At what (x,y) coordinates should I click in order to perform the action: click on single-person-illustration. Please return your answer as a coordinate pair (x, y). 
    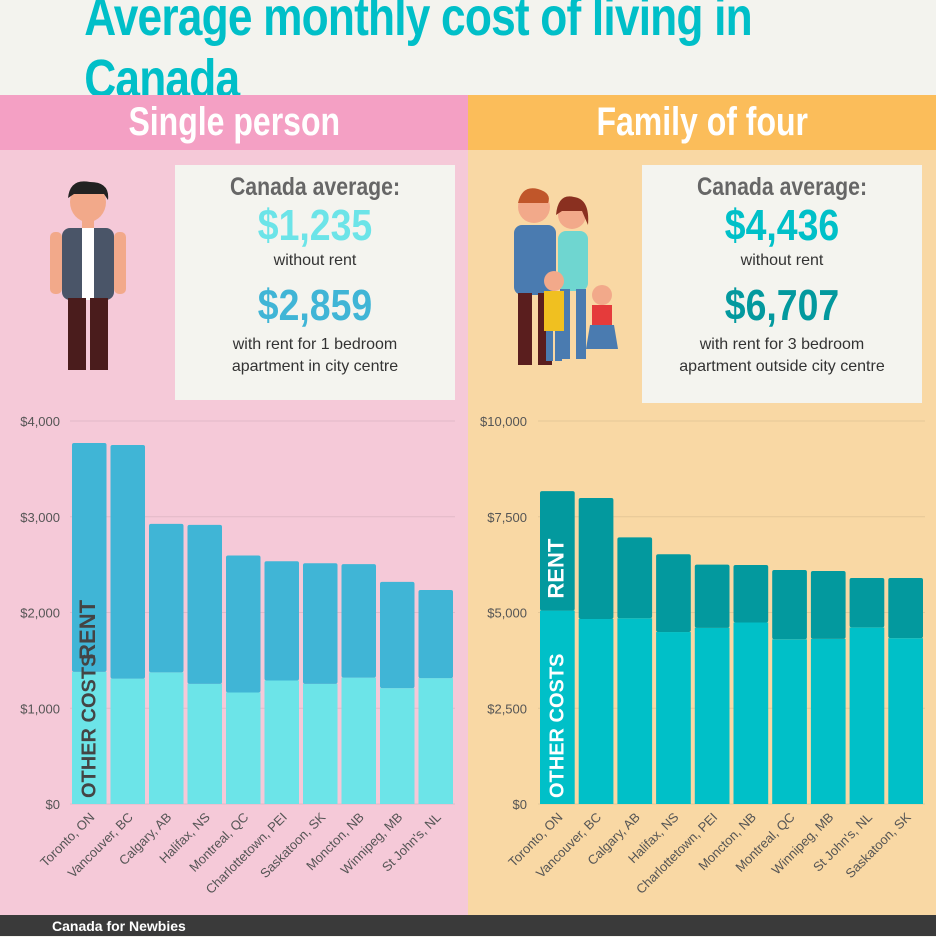
    Looking at the image, I should click on (88, 275).